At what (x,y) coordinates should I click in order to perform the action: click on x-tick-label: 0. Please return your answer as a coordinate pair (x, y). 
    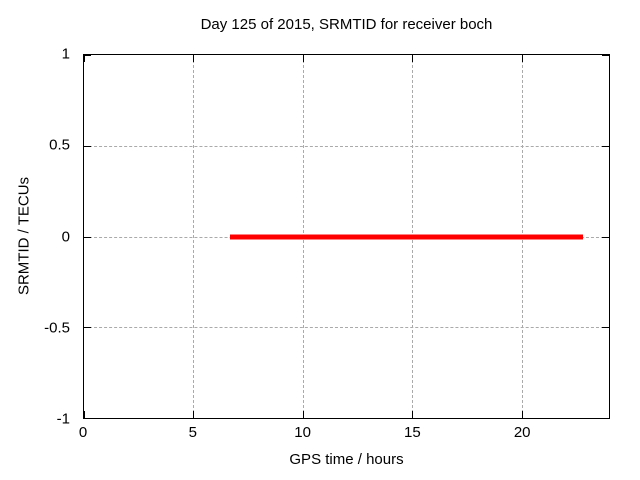
    Looking at the image, I should click on (83, 432).